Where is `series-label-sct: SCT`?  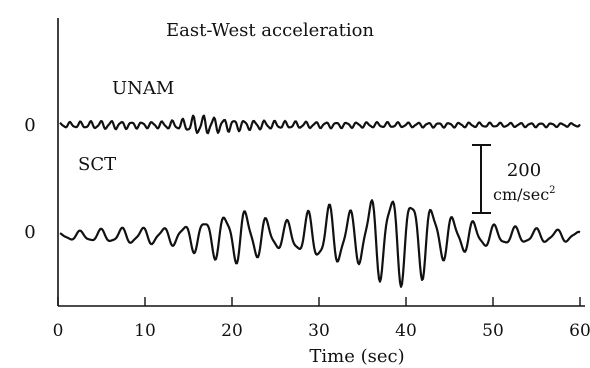 series-label-sct: SCT is located at coordinates (97, 164).